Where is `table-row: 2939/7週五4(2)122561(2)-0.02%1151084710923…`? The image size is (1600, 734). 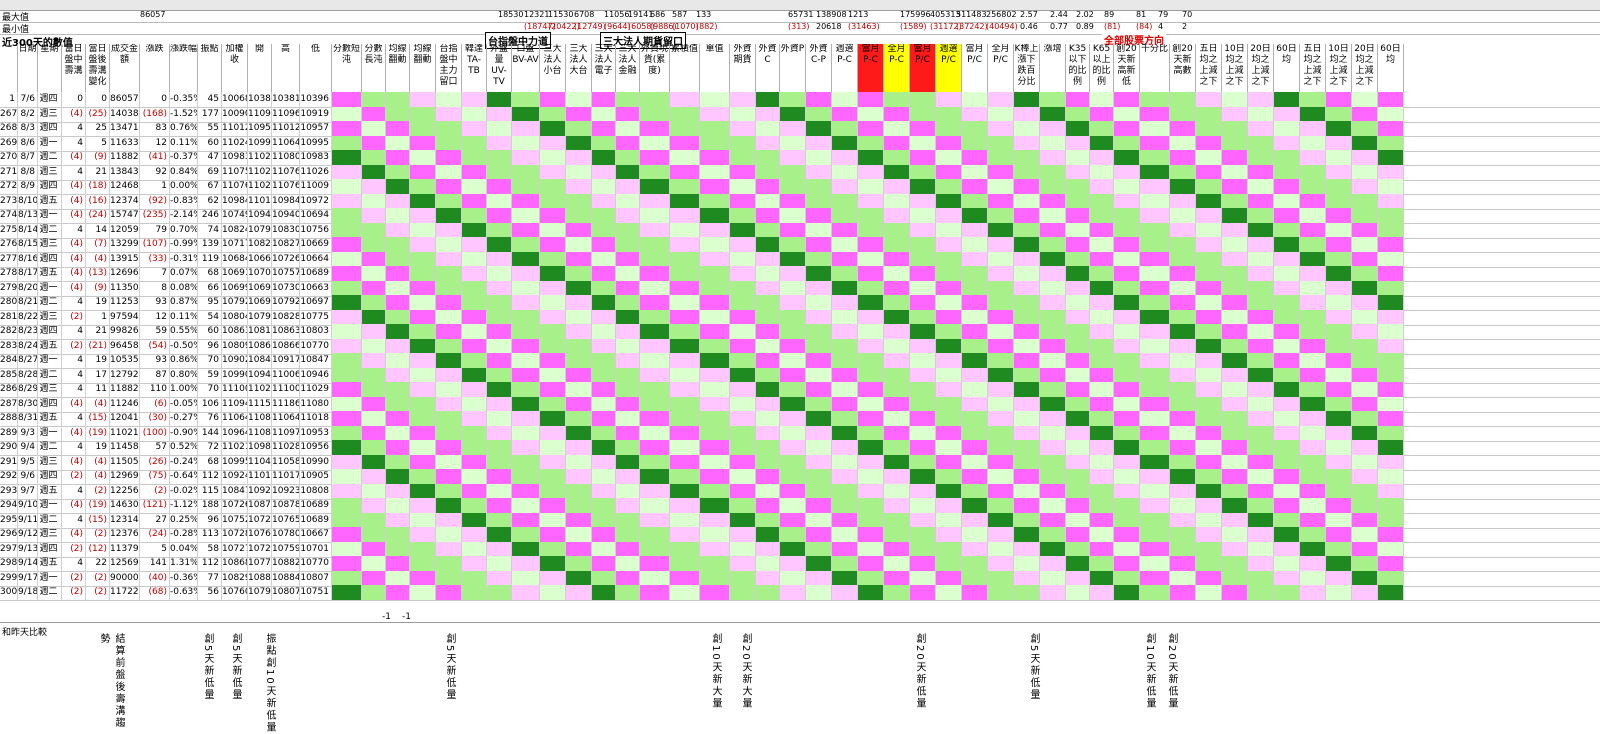 table-row: 2939/7週五4(2)122561(2)-0.02%1151084710923… is located at coordinates (800, 491).